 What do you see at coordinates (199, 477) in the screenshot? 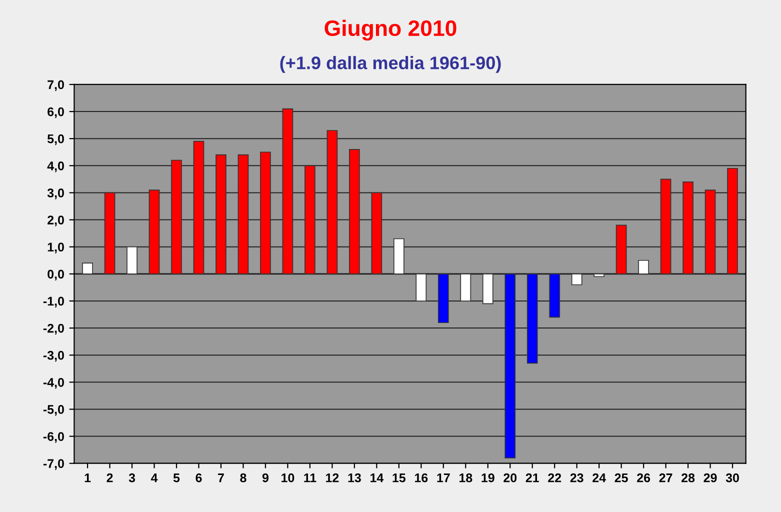
I see `x-tick-label: 6` at bounding box center [199, 477].